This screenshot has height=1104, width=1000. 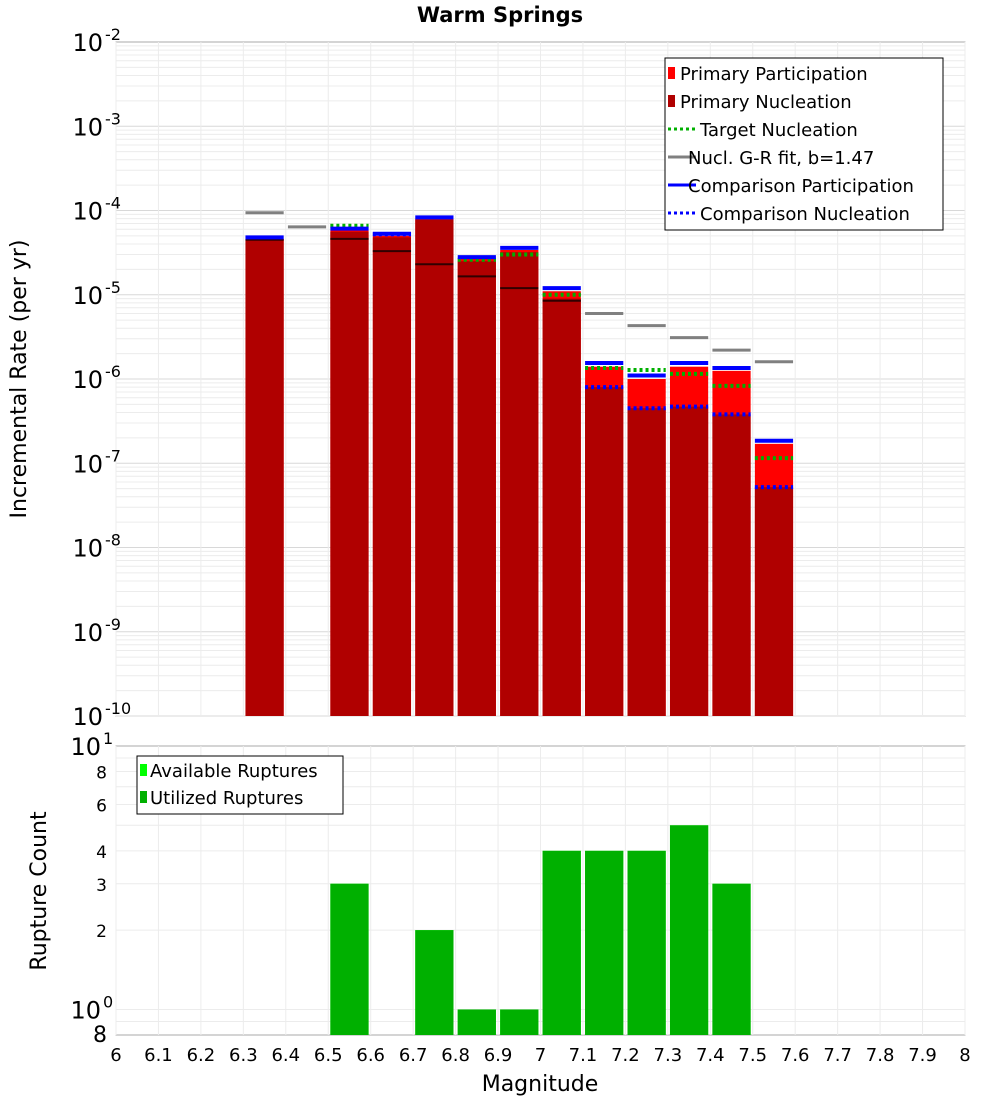 What do you see at coordinates (158, 1055) in the screenshot?
I see `x-tick-label: 6.1` at bounding box center [158, 1055].